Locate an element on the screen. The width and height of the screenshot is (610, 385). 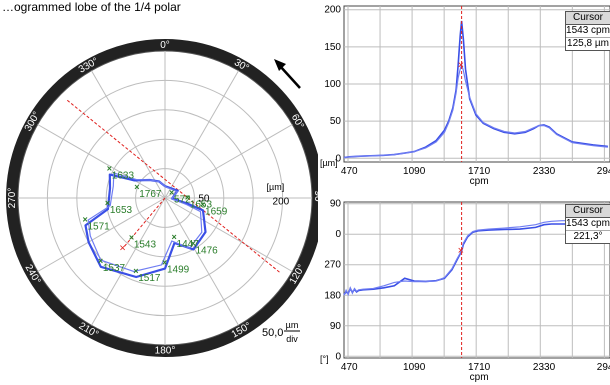
y-tick-label: 180 is located at coordinates (332, 295).